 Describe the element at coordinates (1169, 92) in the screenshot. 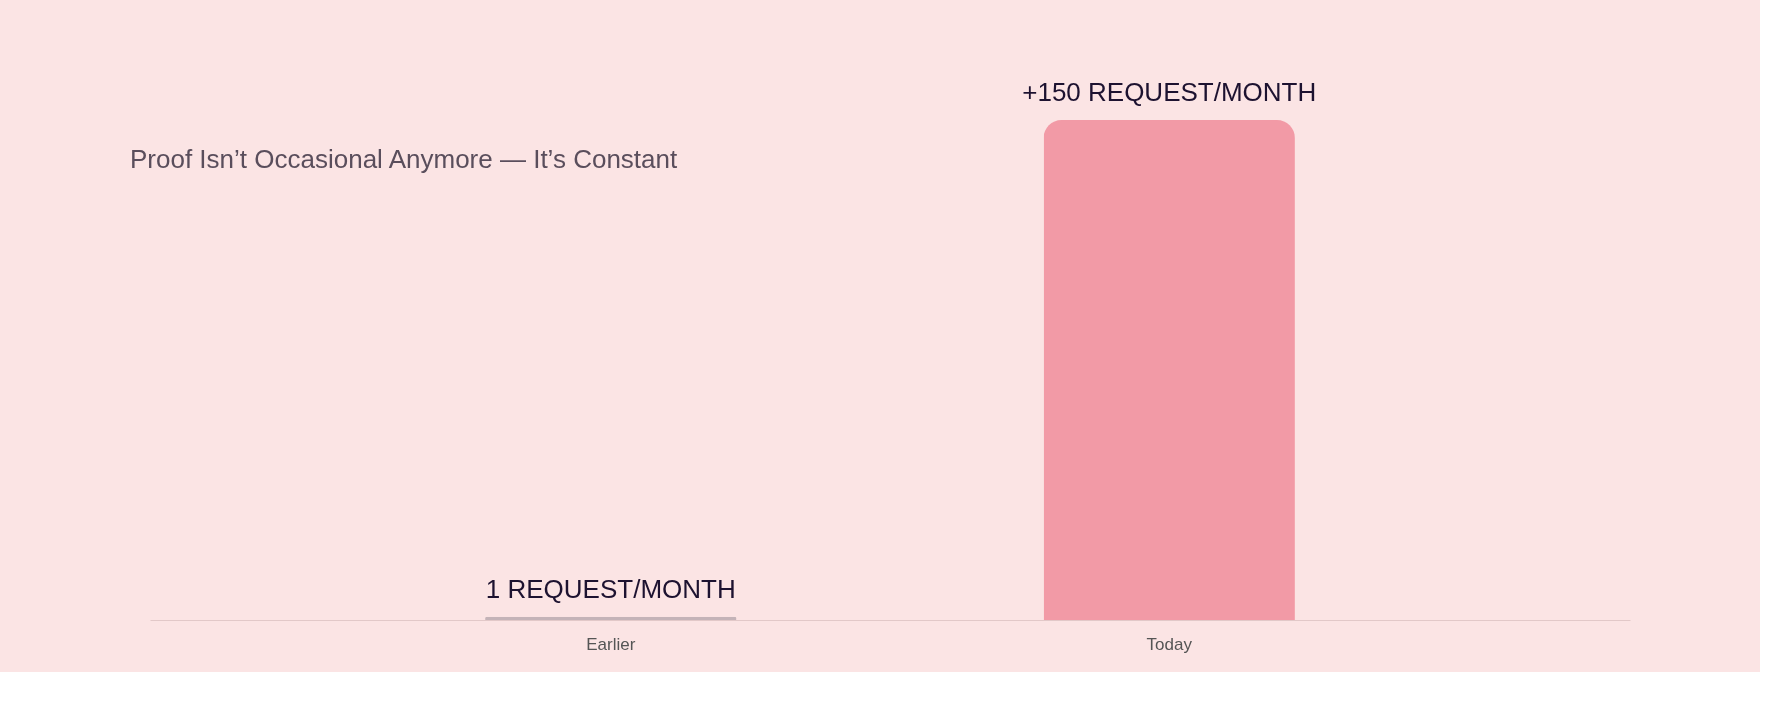

I see `data-label: +150 REQUEST/MONTH` at that location.